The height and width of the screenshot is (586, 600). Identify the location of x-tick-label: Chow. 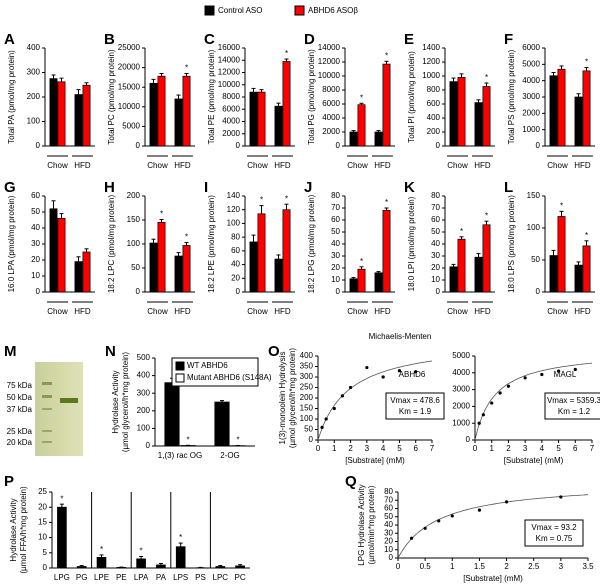
(157, 311).